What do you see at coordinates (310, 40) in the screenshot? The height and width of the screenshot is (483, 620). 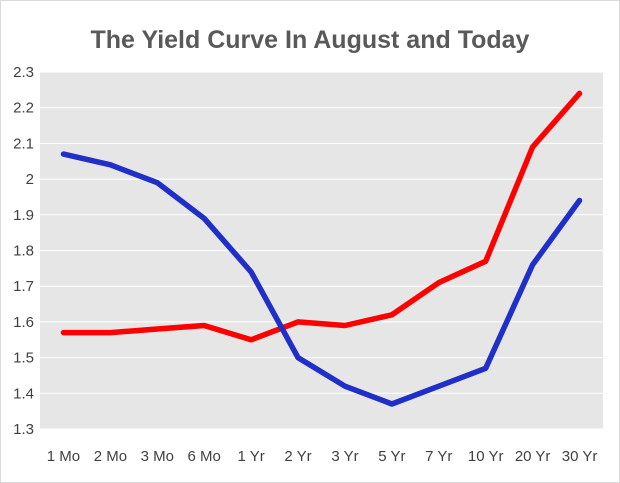 I see `chart-title: The Yield Curve In August and Today` at bounding box center [310, 40].